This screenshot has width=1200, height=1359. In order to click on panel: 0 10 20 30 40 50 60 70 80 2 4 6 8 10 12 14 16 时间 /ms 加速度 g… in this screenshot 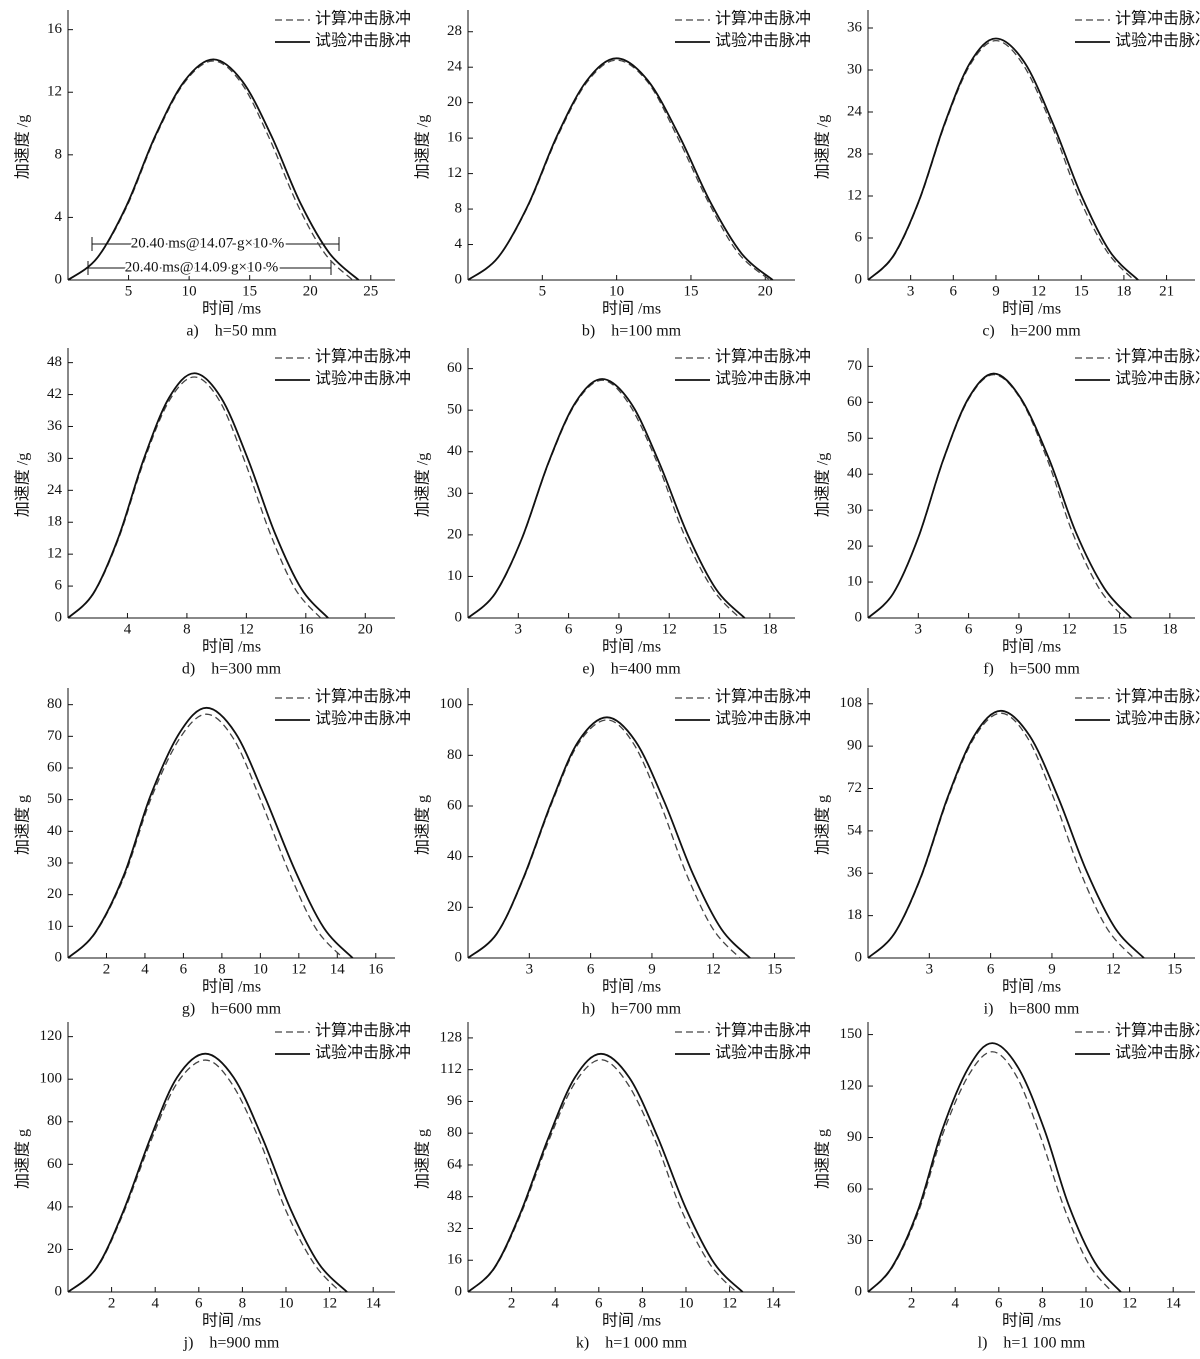, I will do `click(212, 852)`.